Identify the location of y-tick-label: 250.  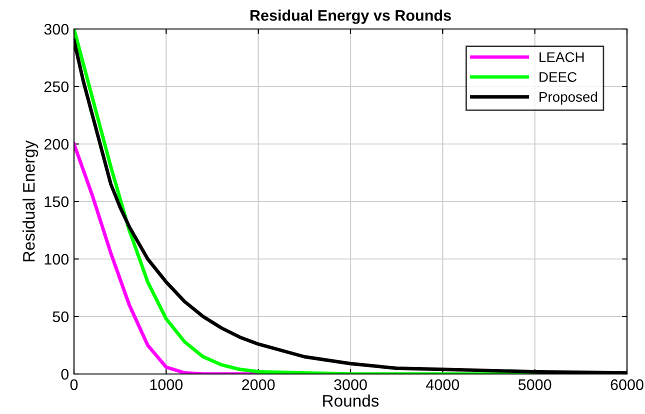
(56, 86).